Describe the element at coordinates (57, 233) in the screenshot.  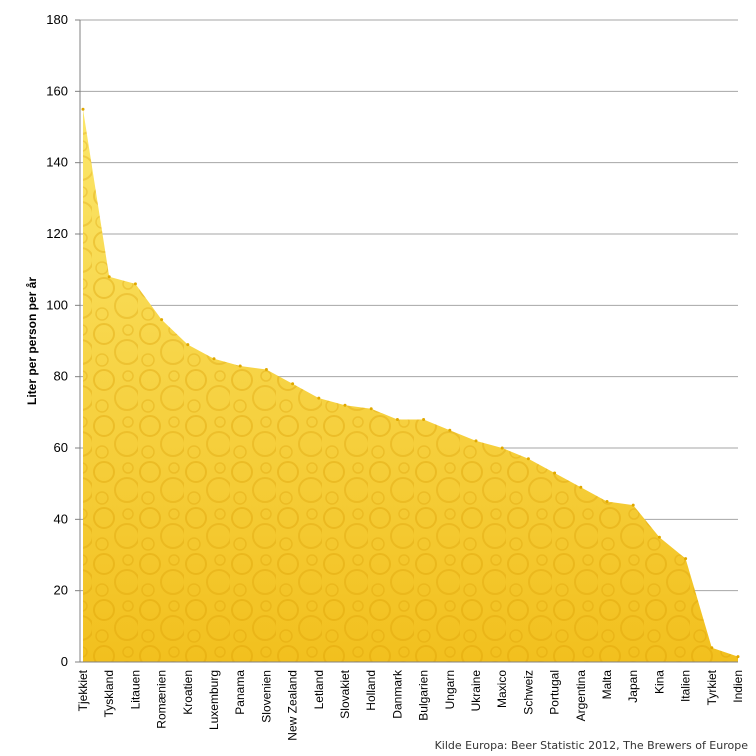
I see `y-tick-label: 120` at that location.